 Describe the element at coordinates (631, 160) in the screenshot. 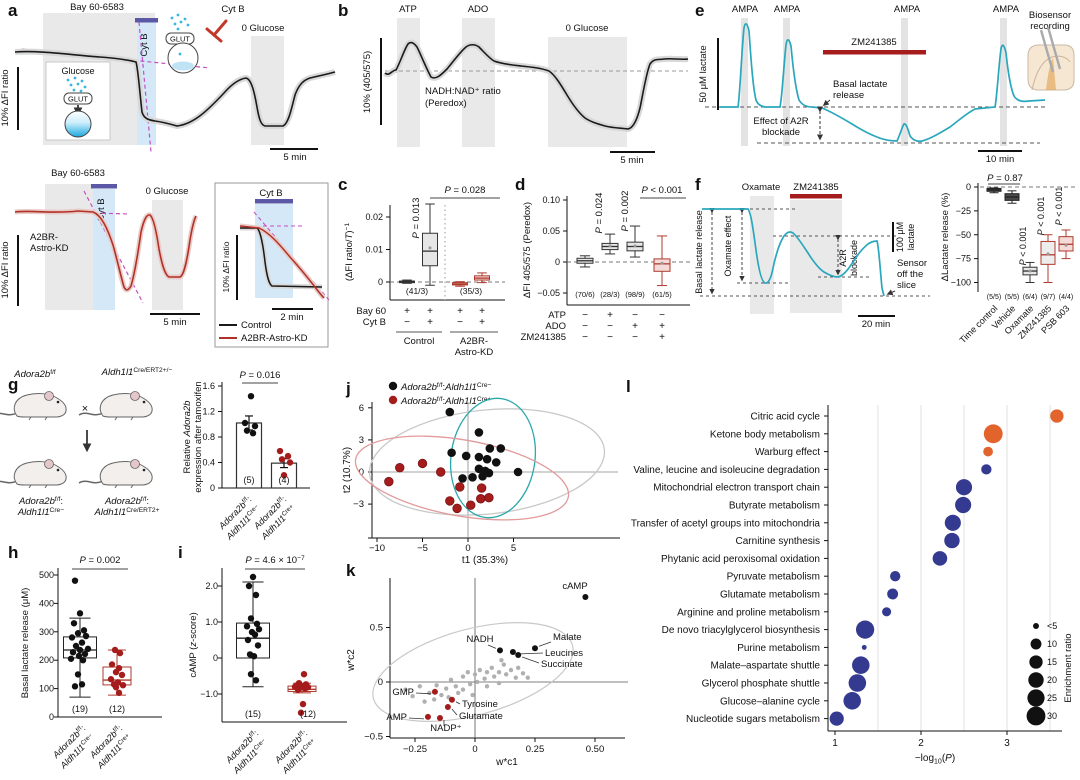

I see `time-scale-label: 5 min` at that location.